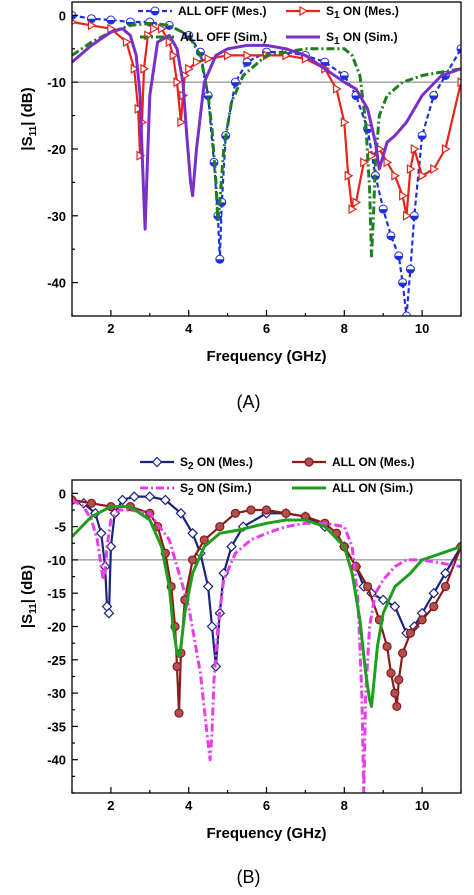  I want to click on legend-label-1: S1 ON (Mes.), so click(362, 12).